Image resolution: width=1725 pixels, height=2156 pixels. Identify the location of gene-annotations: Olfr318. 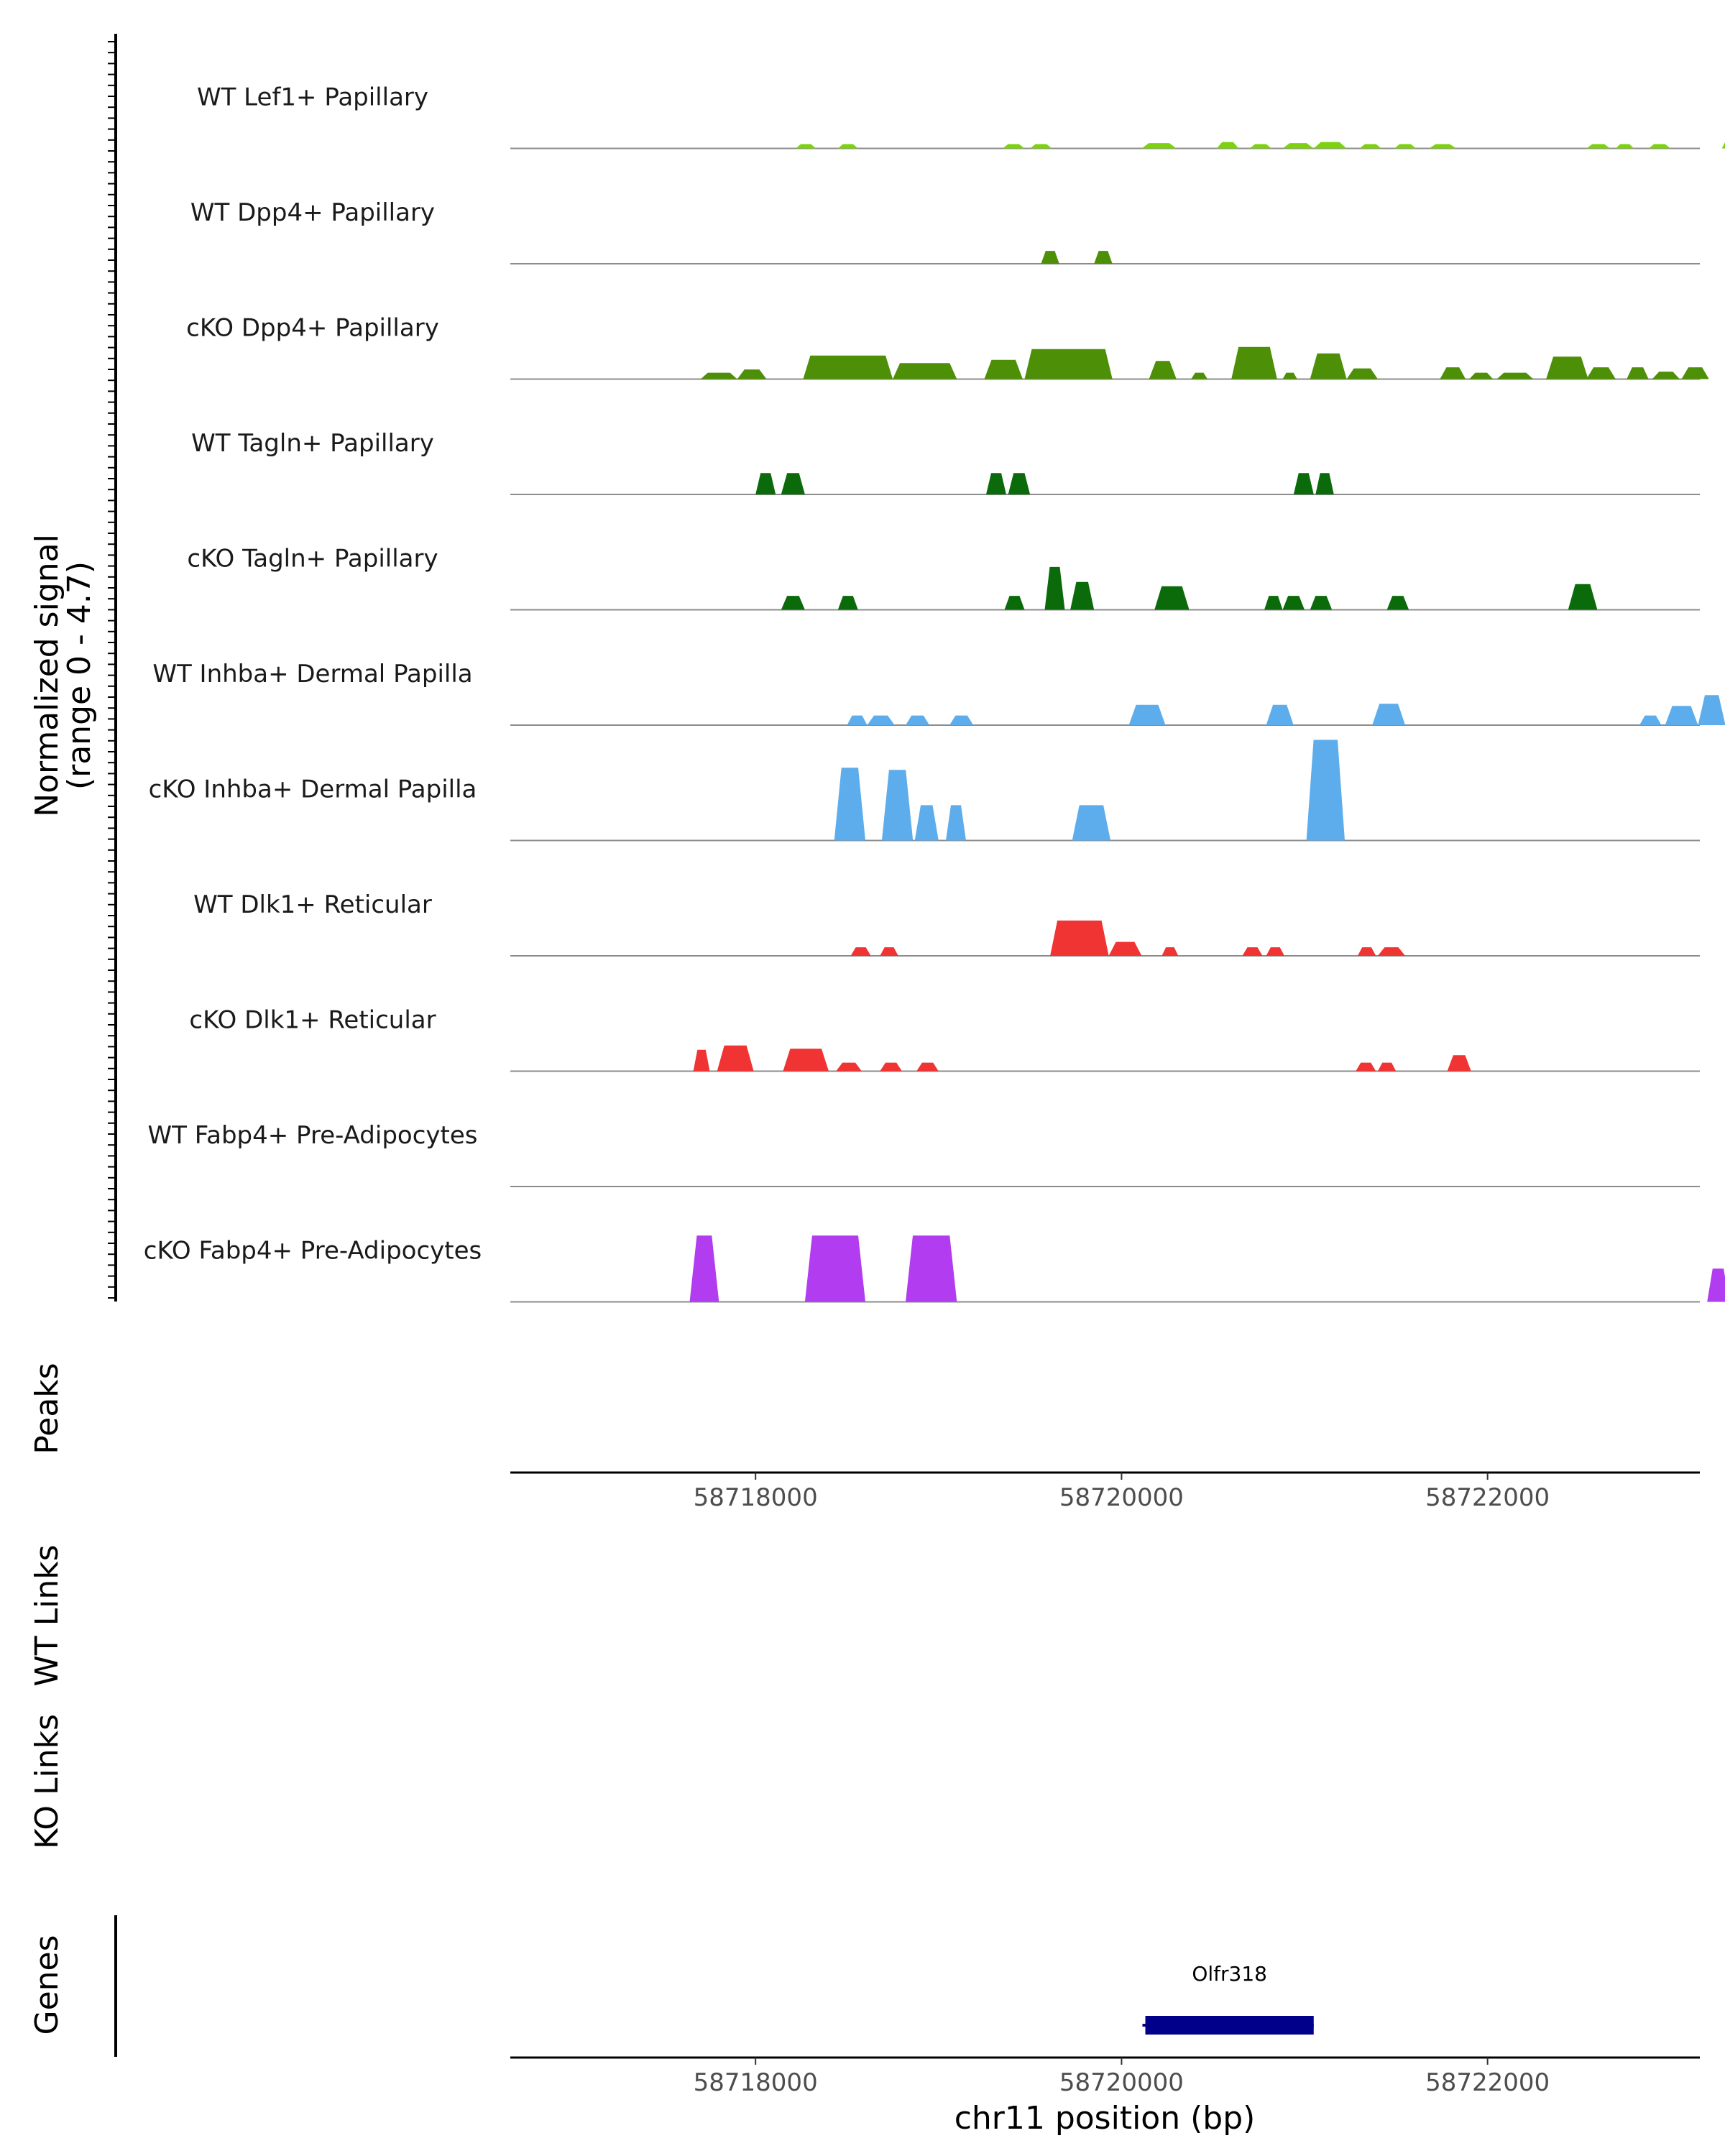
(1228, 1998).